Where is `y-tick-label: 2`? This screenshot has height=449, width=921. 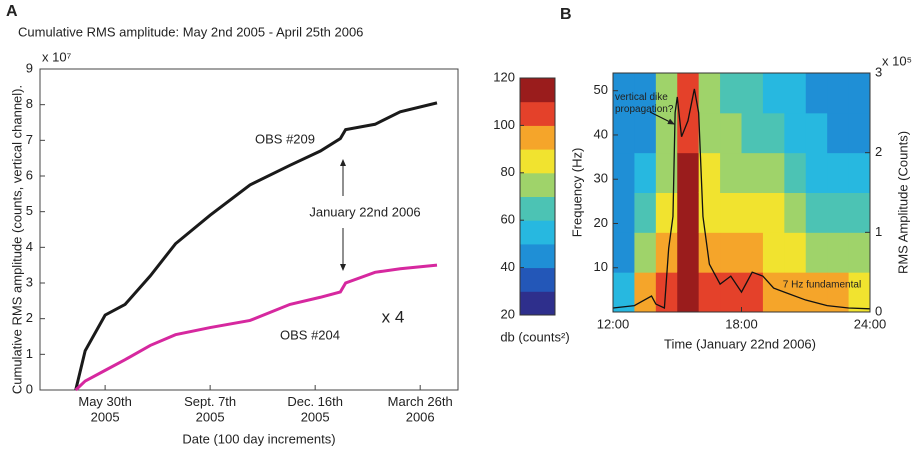 y-tick-label: 2 is located at coordinates (29, 317).